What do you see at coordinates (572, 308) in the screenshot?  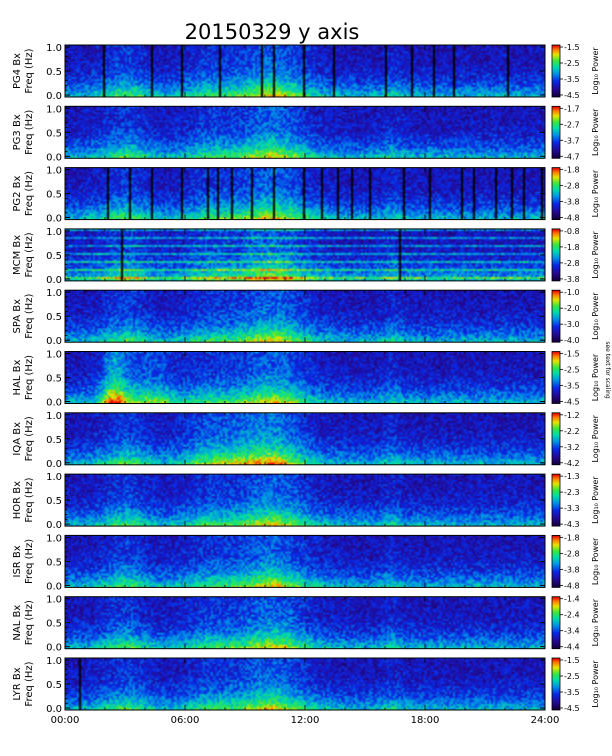 I see `colorbar-tick-label: -2.0` at bounding box center [572, 308].